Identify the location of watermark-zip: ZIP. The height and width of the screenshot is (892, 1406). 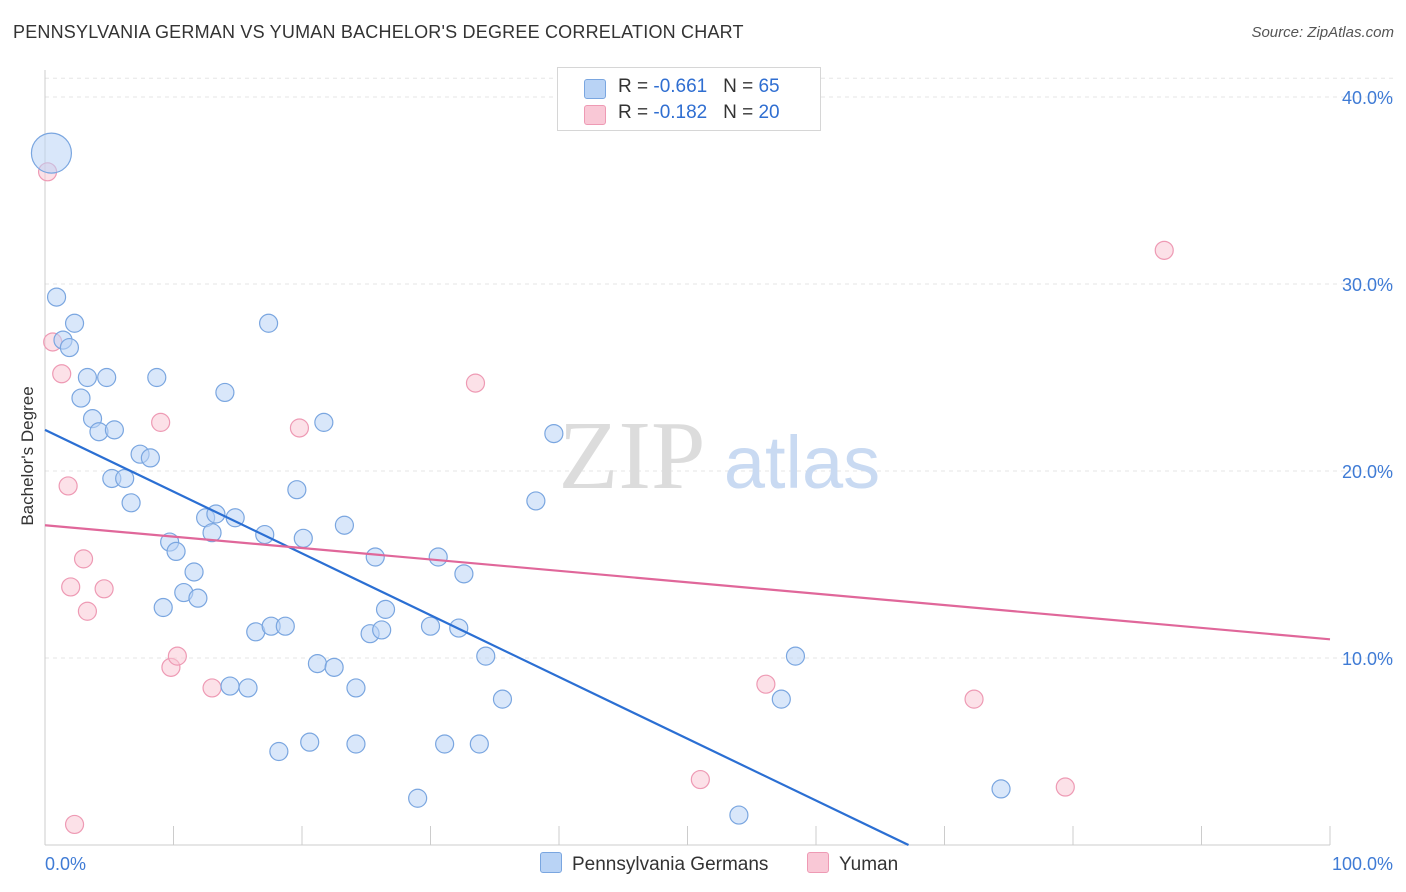
(632, 456).